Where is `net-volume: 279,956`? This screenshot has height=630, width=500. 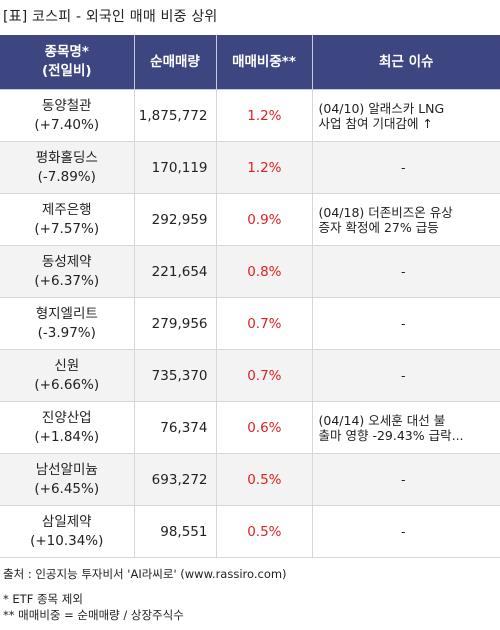
net-volume: 279,956 is located at coordinates (175, 323).